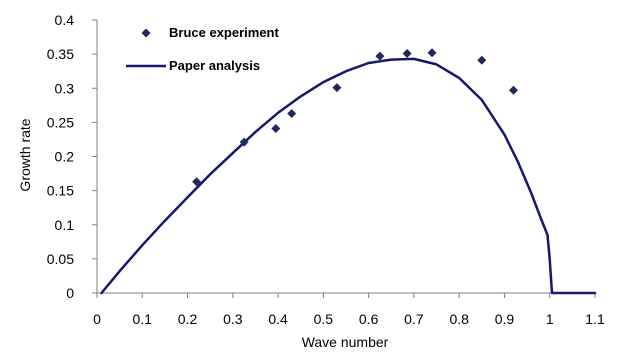  Describe the element at coordinates (65, 20) in the screenshot. I see `y-tick-label: 0.4` at that location.